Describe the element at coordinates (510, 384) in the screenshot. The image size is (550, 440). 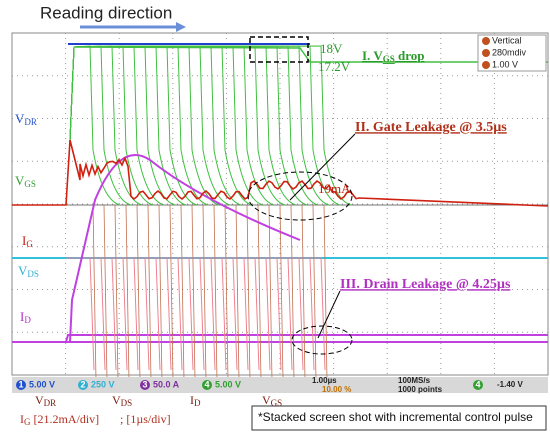
I see `scope-setting: -1.40 V` at that location.